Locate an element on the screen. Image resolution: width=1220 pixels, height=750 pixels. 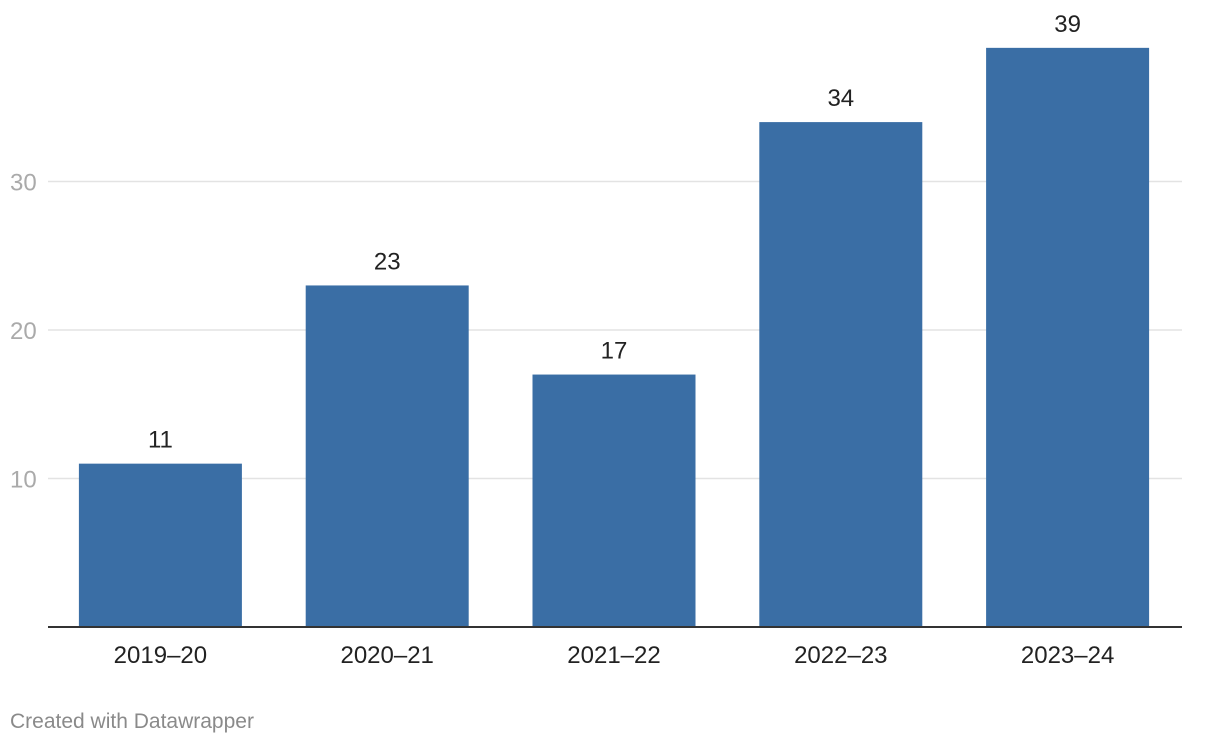
bar-value-label: 23 is located at coordinates (387, 261).